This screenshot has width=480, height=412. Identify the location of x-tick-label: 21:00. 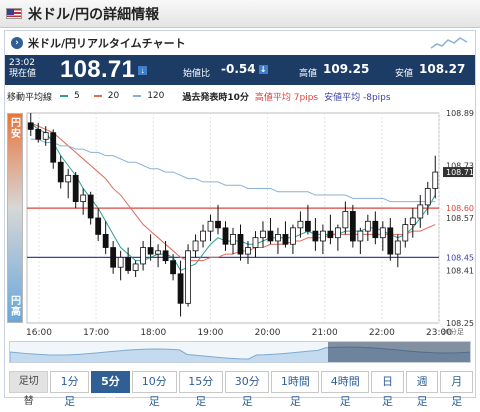
(325, 333).